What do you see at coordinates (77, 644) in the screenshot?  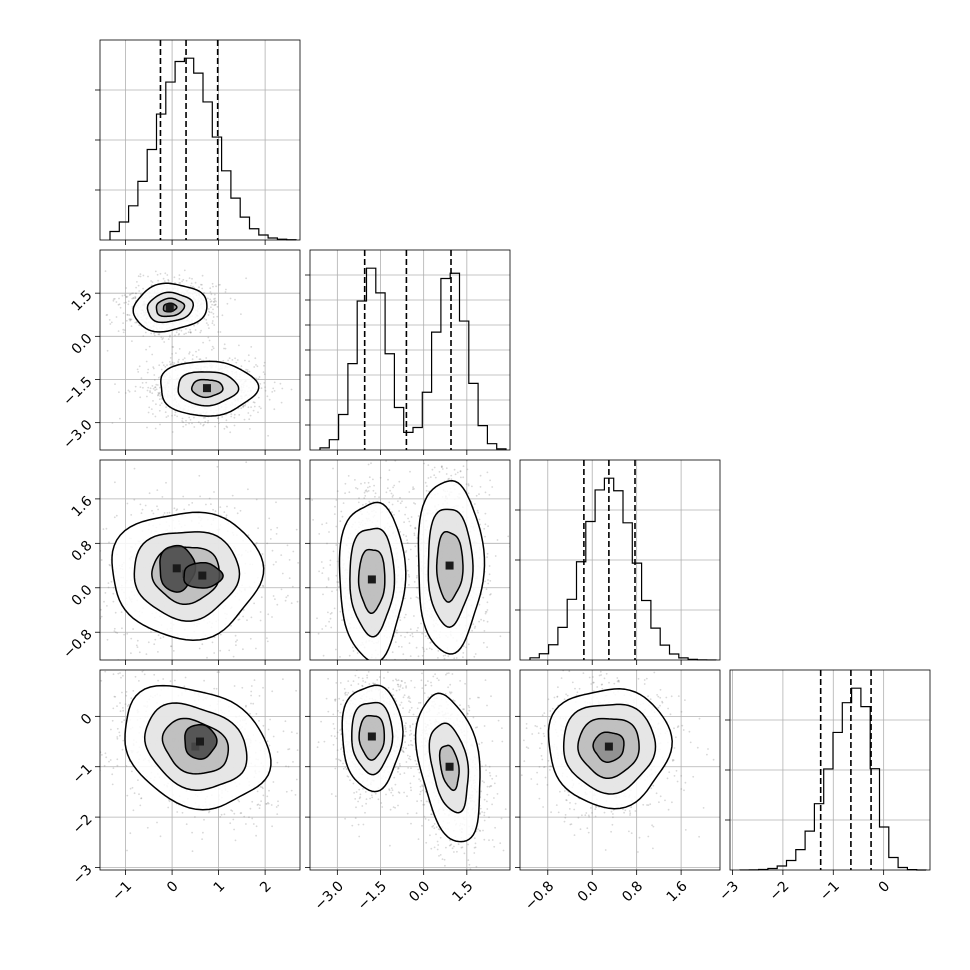 I see `y-tick-label: −0.8` at bounding box center [77, 644].